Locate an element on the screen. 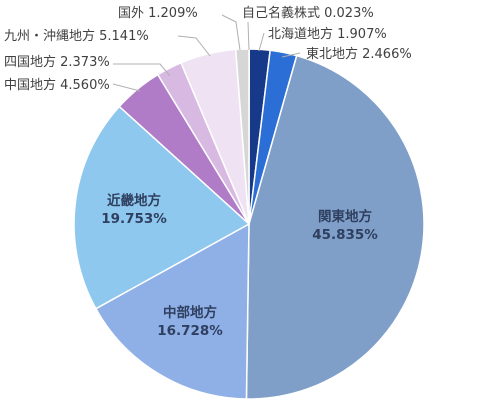 The image size is (500, 400). slice-label-1: 北海道地方 1.907% is located at coordinates (327, 34).